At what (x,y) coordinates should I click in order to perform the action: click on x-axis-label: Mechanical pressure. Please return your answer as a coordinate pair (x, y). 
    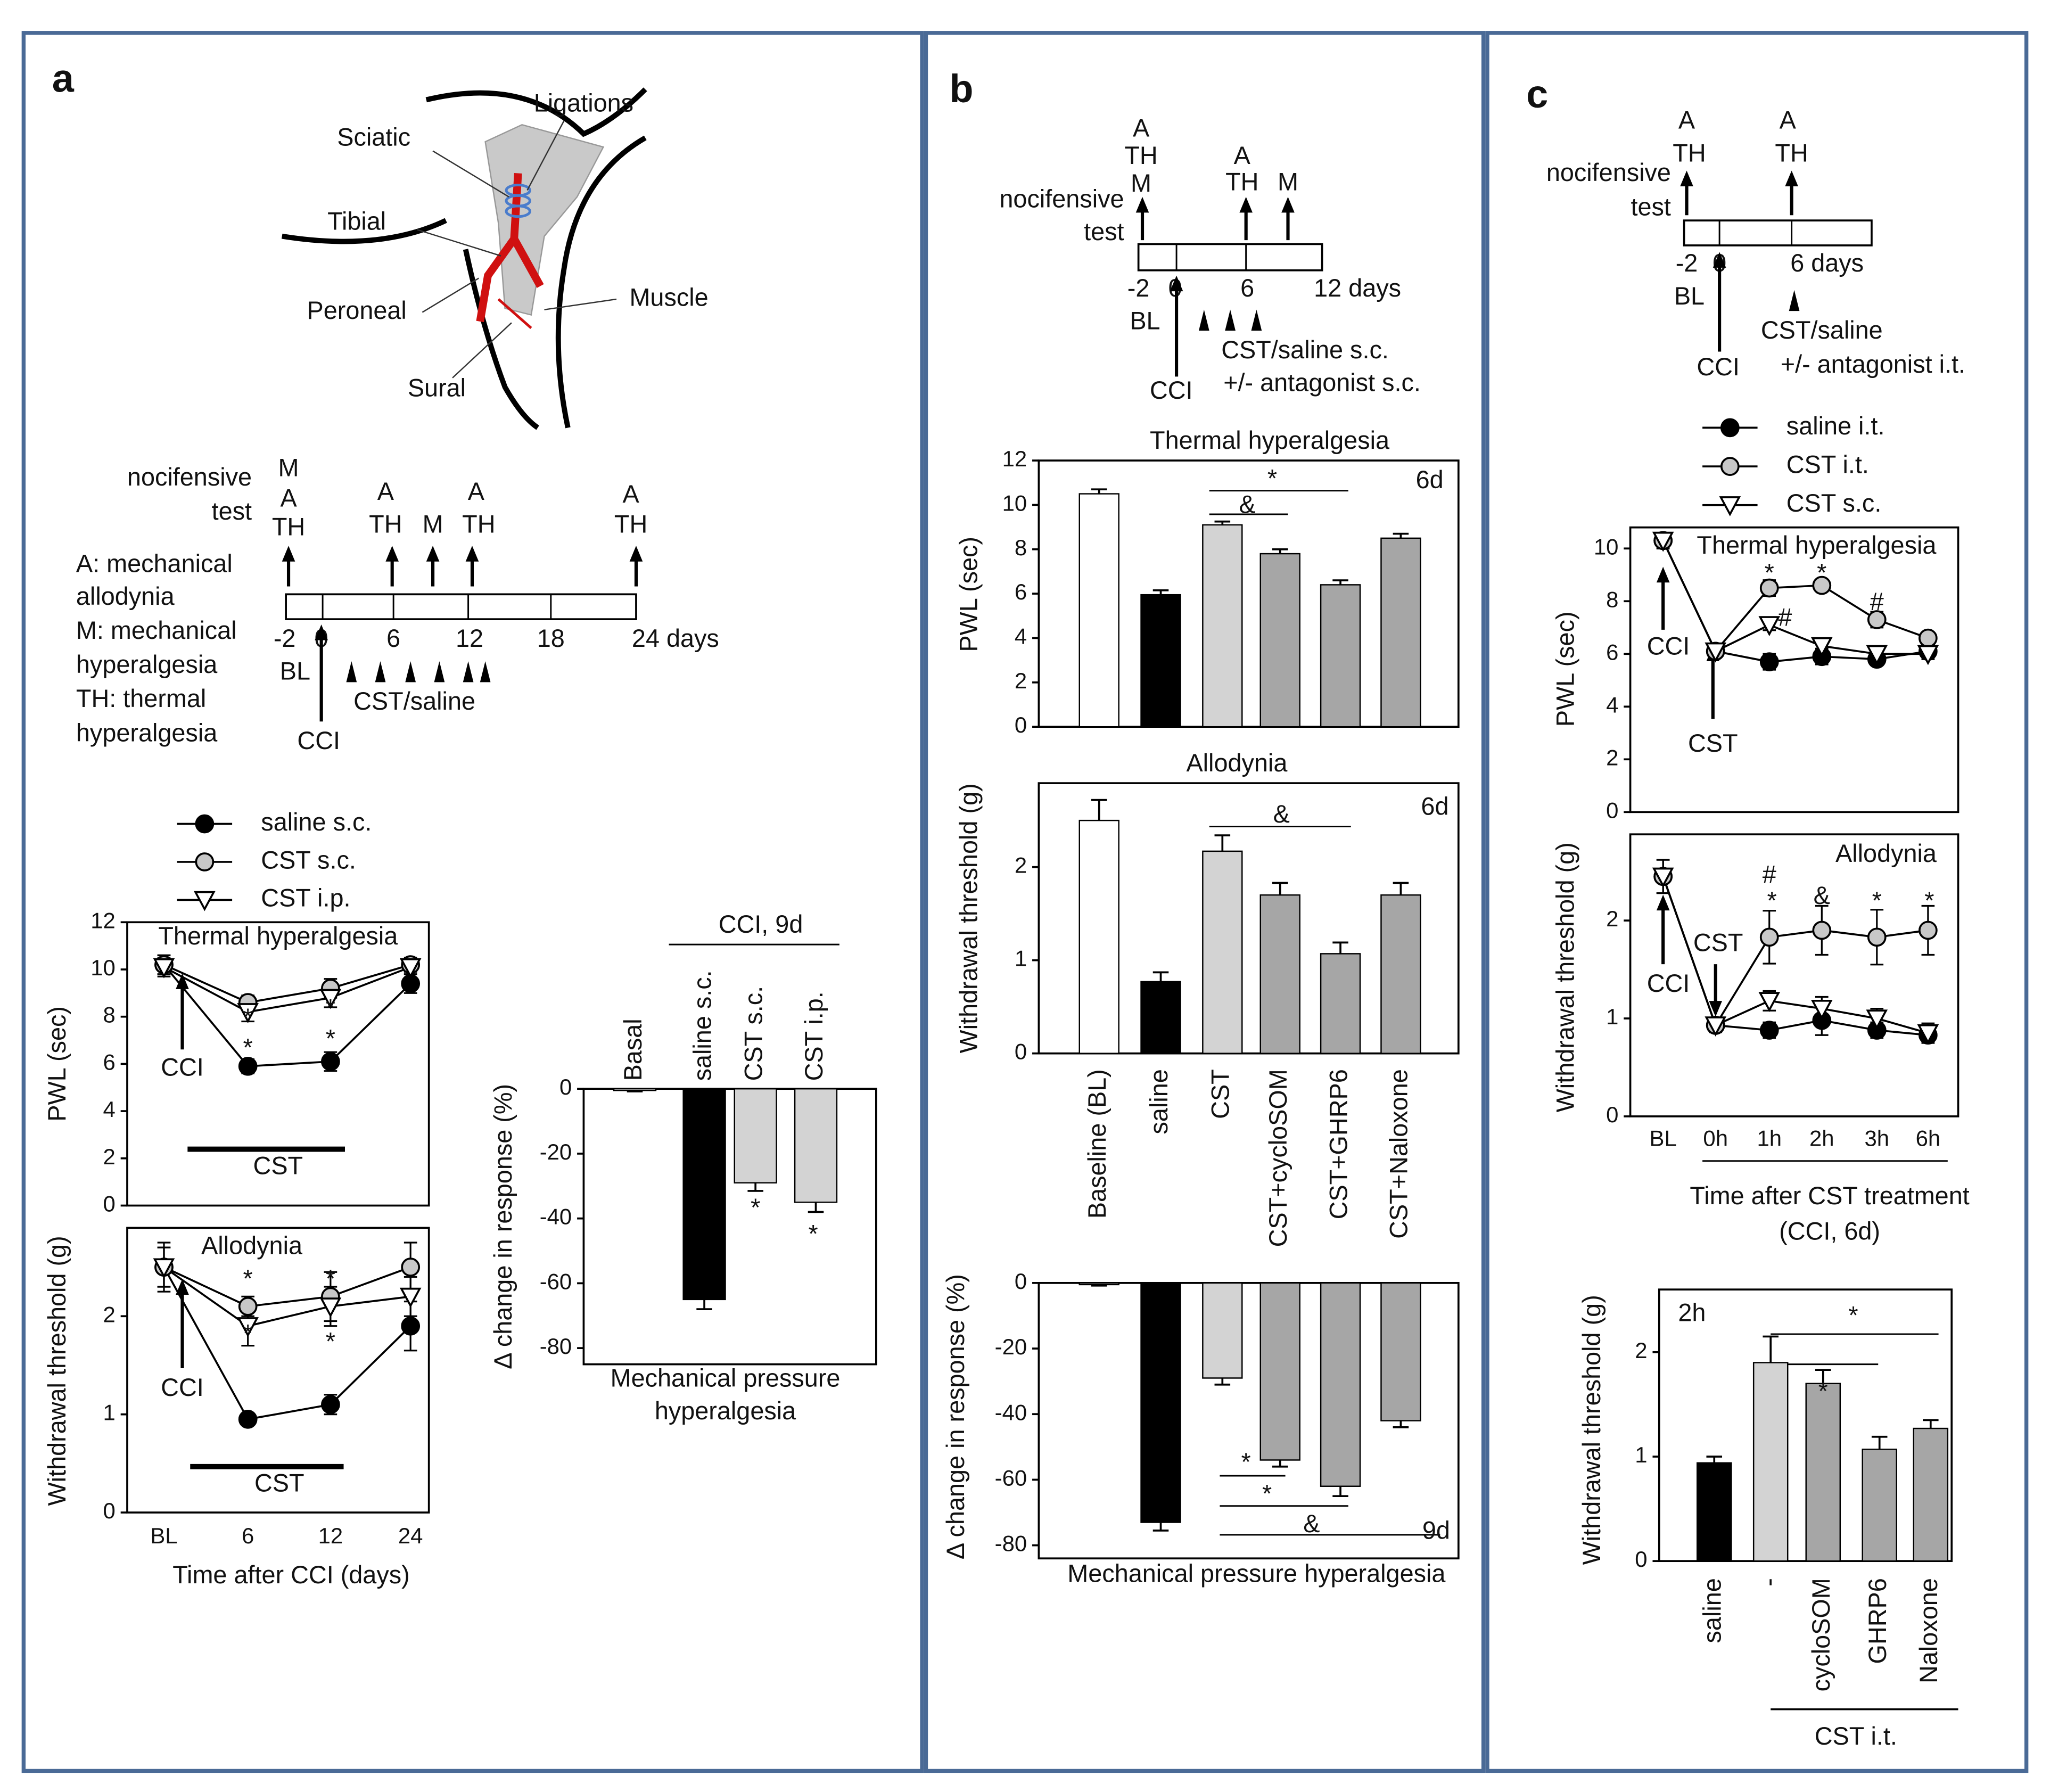
    Looking at the image, I should click on (726, 1378).